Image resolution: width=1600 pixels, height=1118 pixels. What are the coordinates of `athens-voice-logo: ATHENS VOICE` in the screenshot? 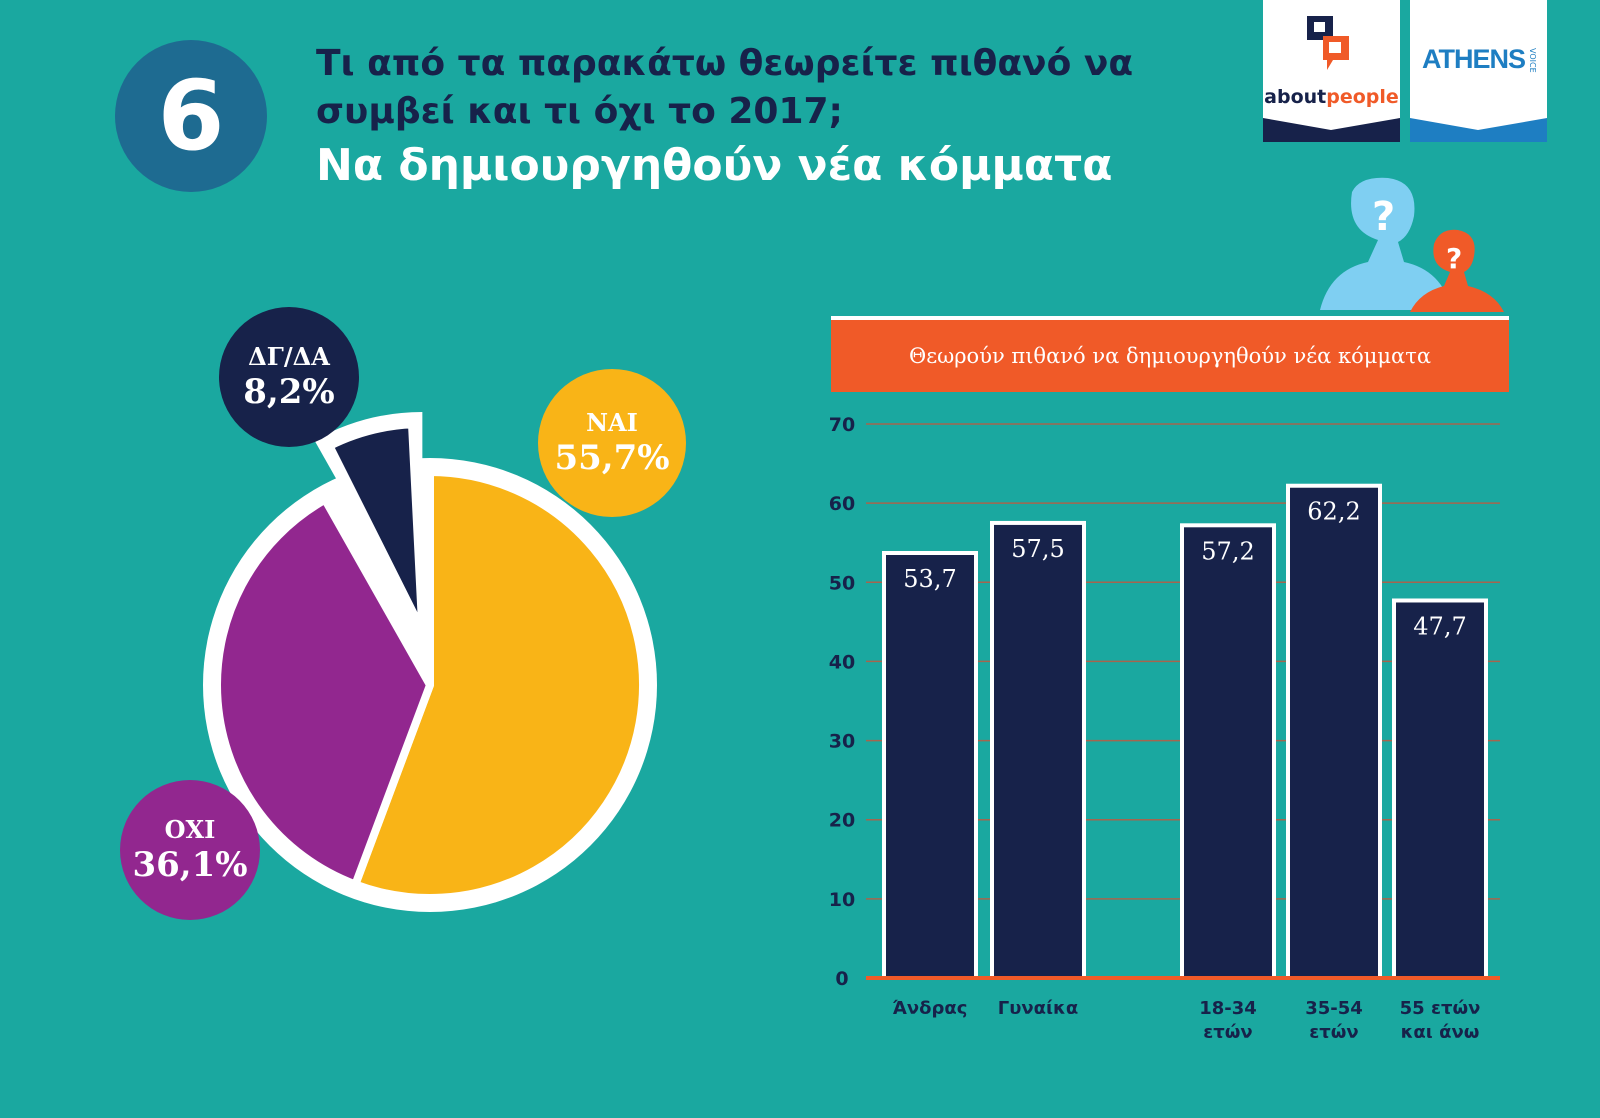 It's located at (1478, 71).